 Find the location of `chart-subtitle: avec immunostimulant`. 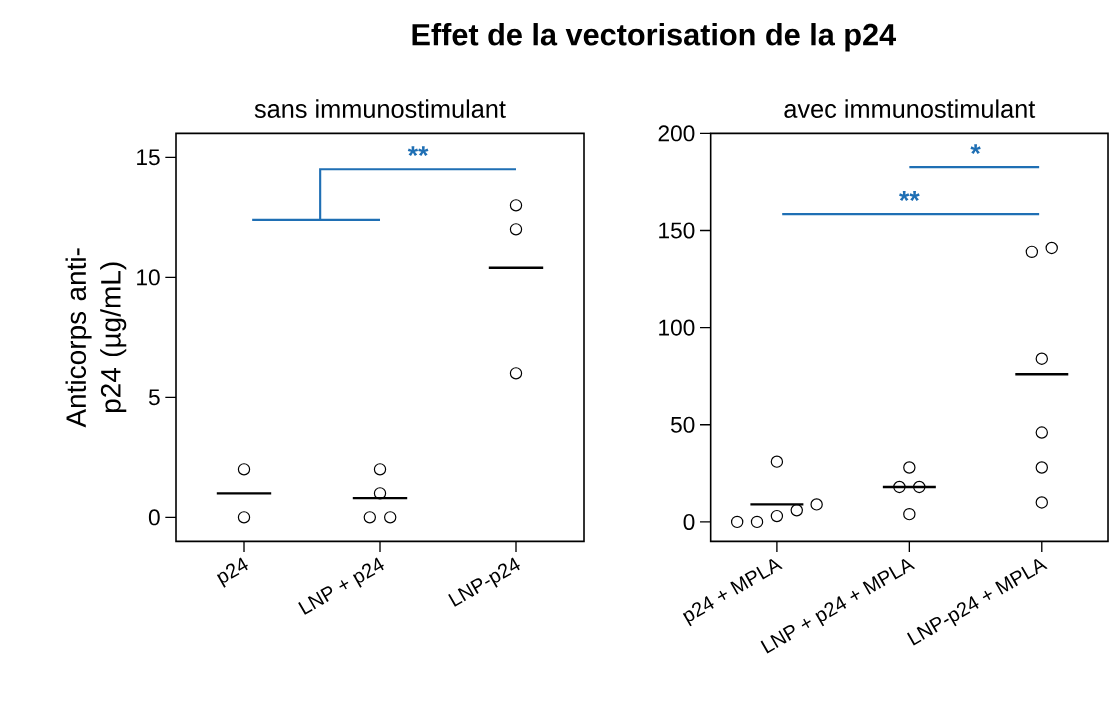

chart-subtitle: avec immunostimulant is located at coordinates (910, 108).